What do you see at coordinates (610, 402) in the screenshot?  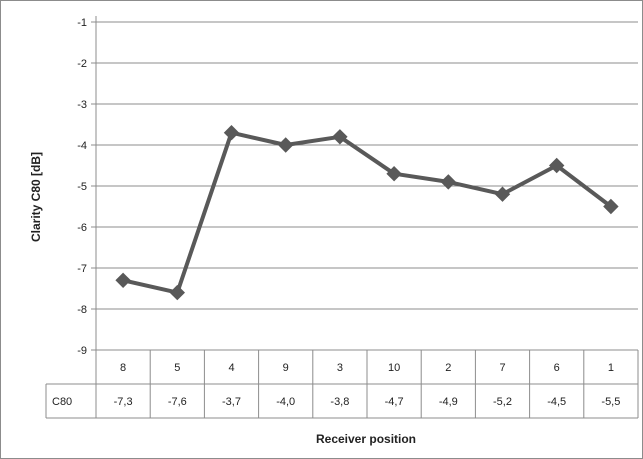 I see `data-label: -5,5` at bounding box center [610, 402].